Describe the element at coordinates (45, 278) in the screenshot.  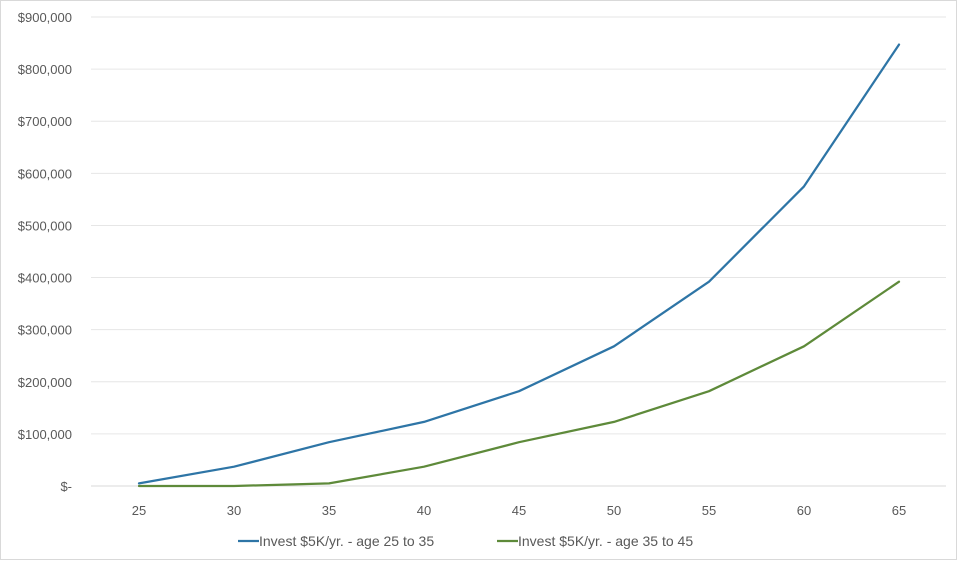
I see `y-tick-label: $400,000` at that location.